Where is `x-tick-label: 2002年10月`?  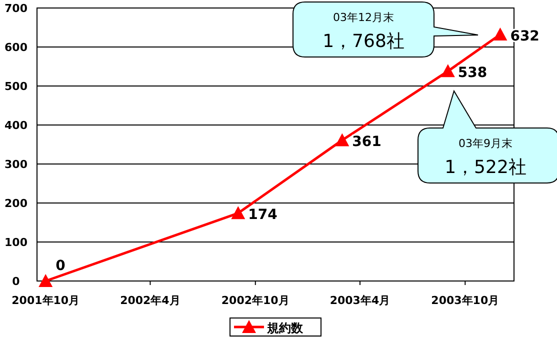 x-tick-label: 2002年10月 is located at coordinates (255, 300).